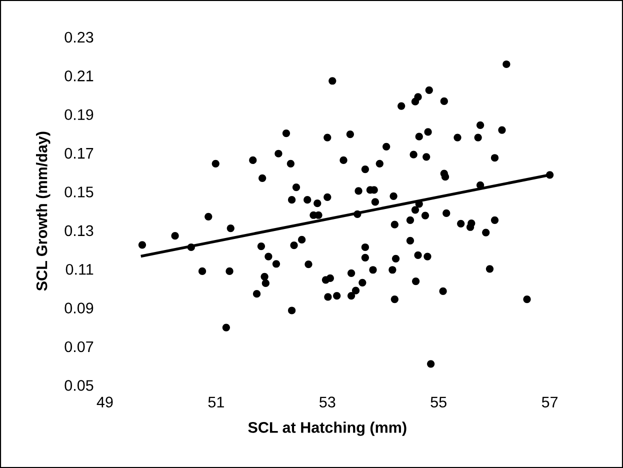  Describe the element at coordinates (79, 346) in the screenshot. I see `y-tick-label: 0.07` at that location.